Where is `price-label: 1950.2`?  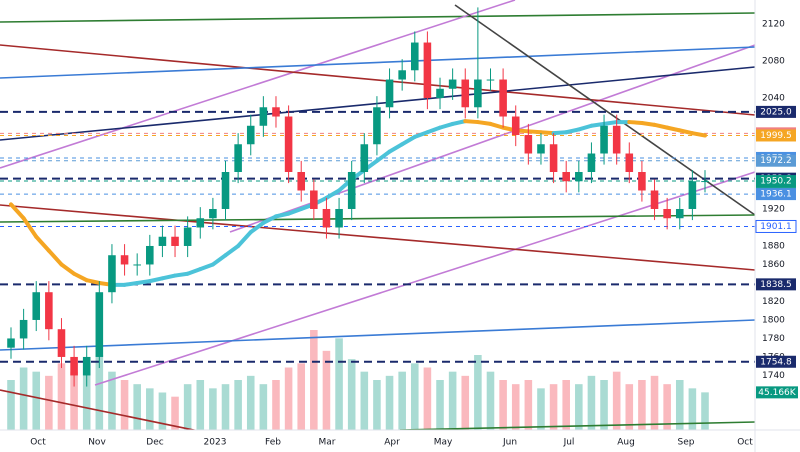 price-label: 1950.2 is located at coordinates (776, 182).